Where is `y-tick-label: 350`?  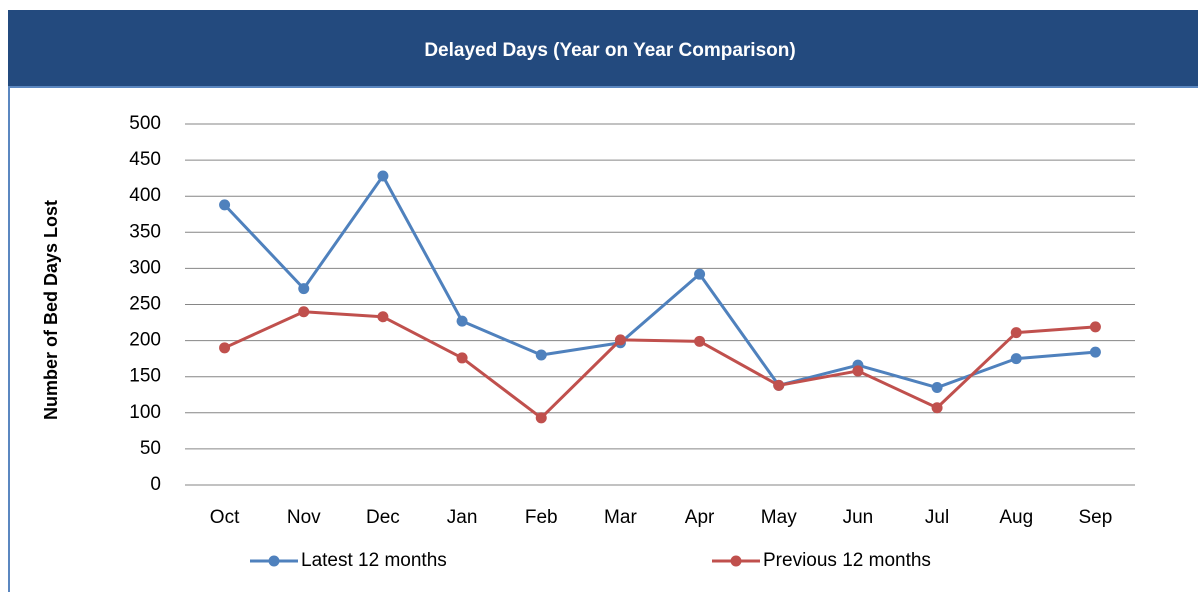
y-tick-label: 350 is located at coordinates (145, 231).